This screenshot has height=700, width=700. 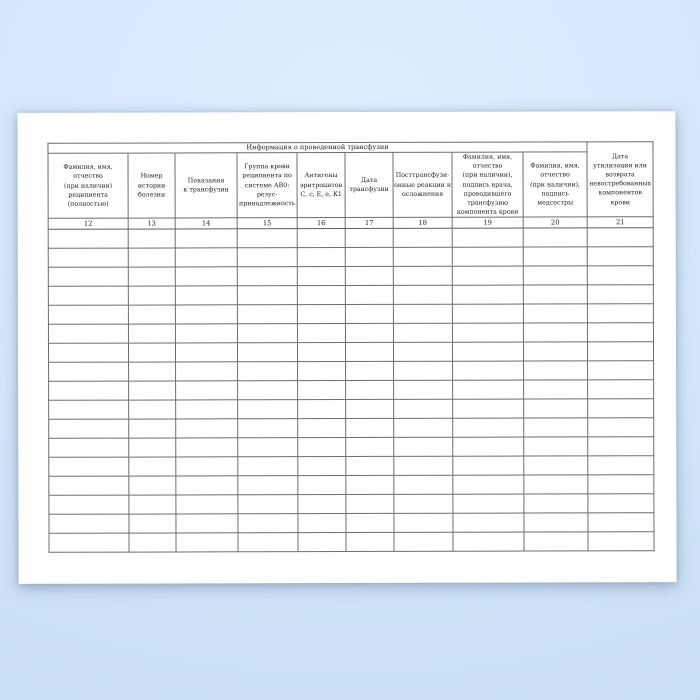 What do you see at coordinates (369, 223) in the screenshot?
I see `column-number-17: 17` at bounding box center [369, 223].